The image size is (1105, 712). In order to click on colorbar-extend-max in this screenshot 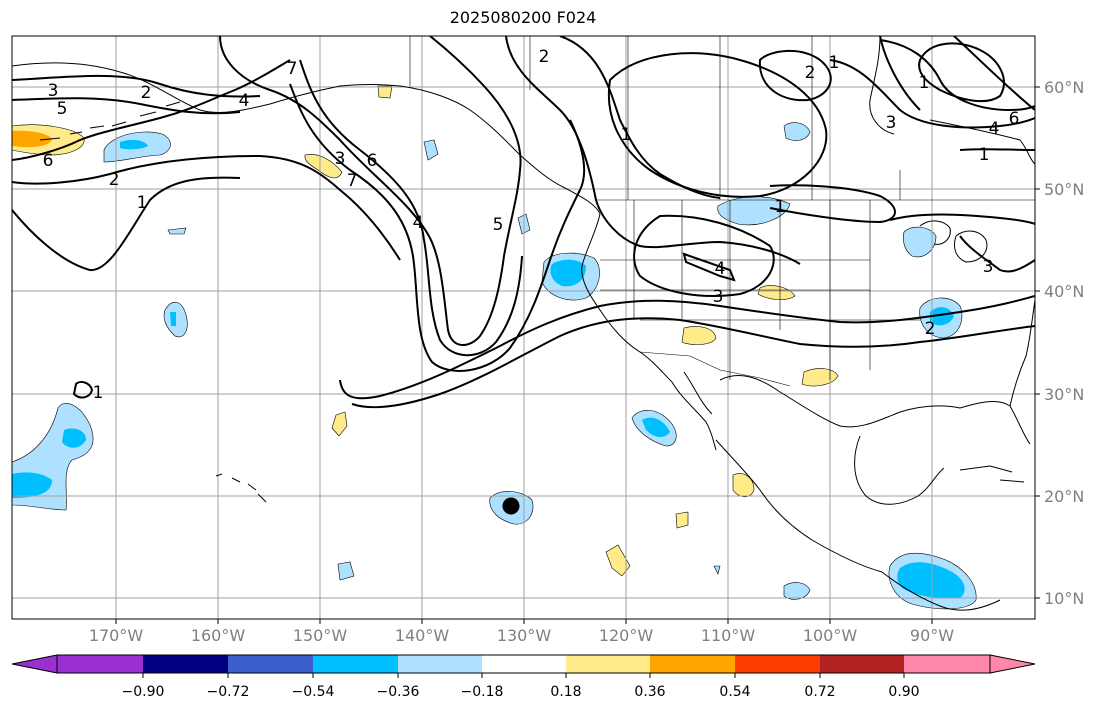, I will do `click(1012, 664)`.